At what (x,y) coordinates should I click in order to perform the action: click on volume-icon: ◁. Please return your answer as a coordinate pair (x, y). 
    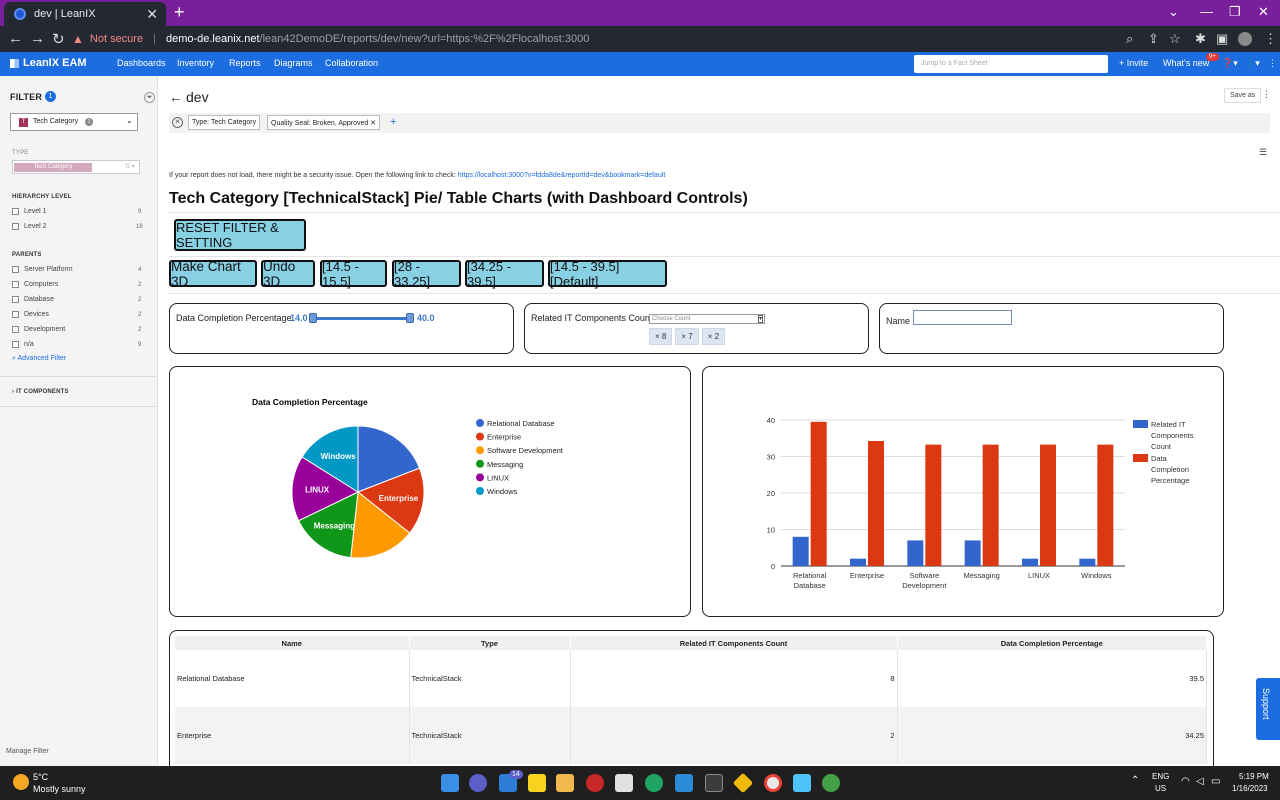
    Looking at the image, I should click on (1200, 781).